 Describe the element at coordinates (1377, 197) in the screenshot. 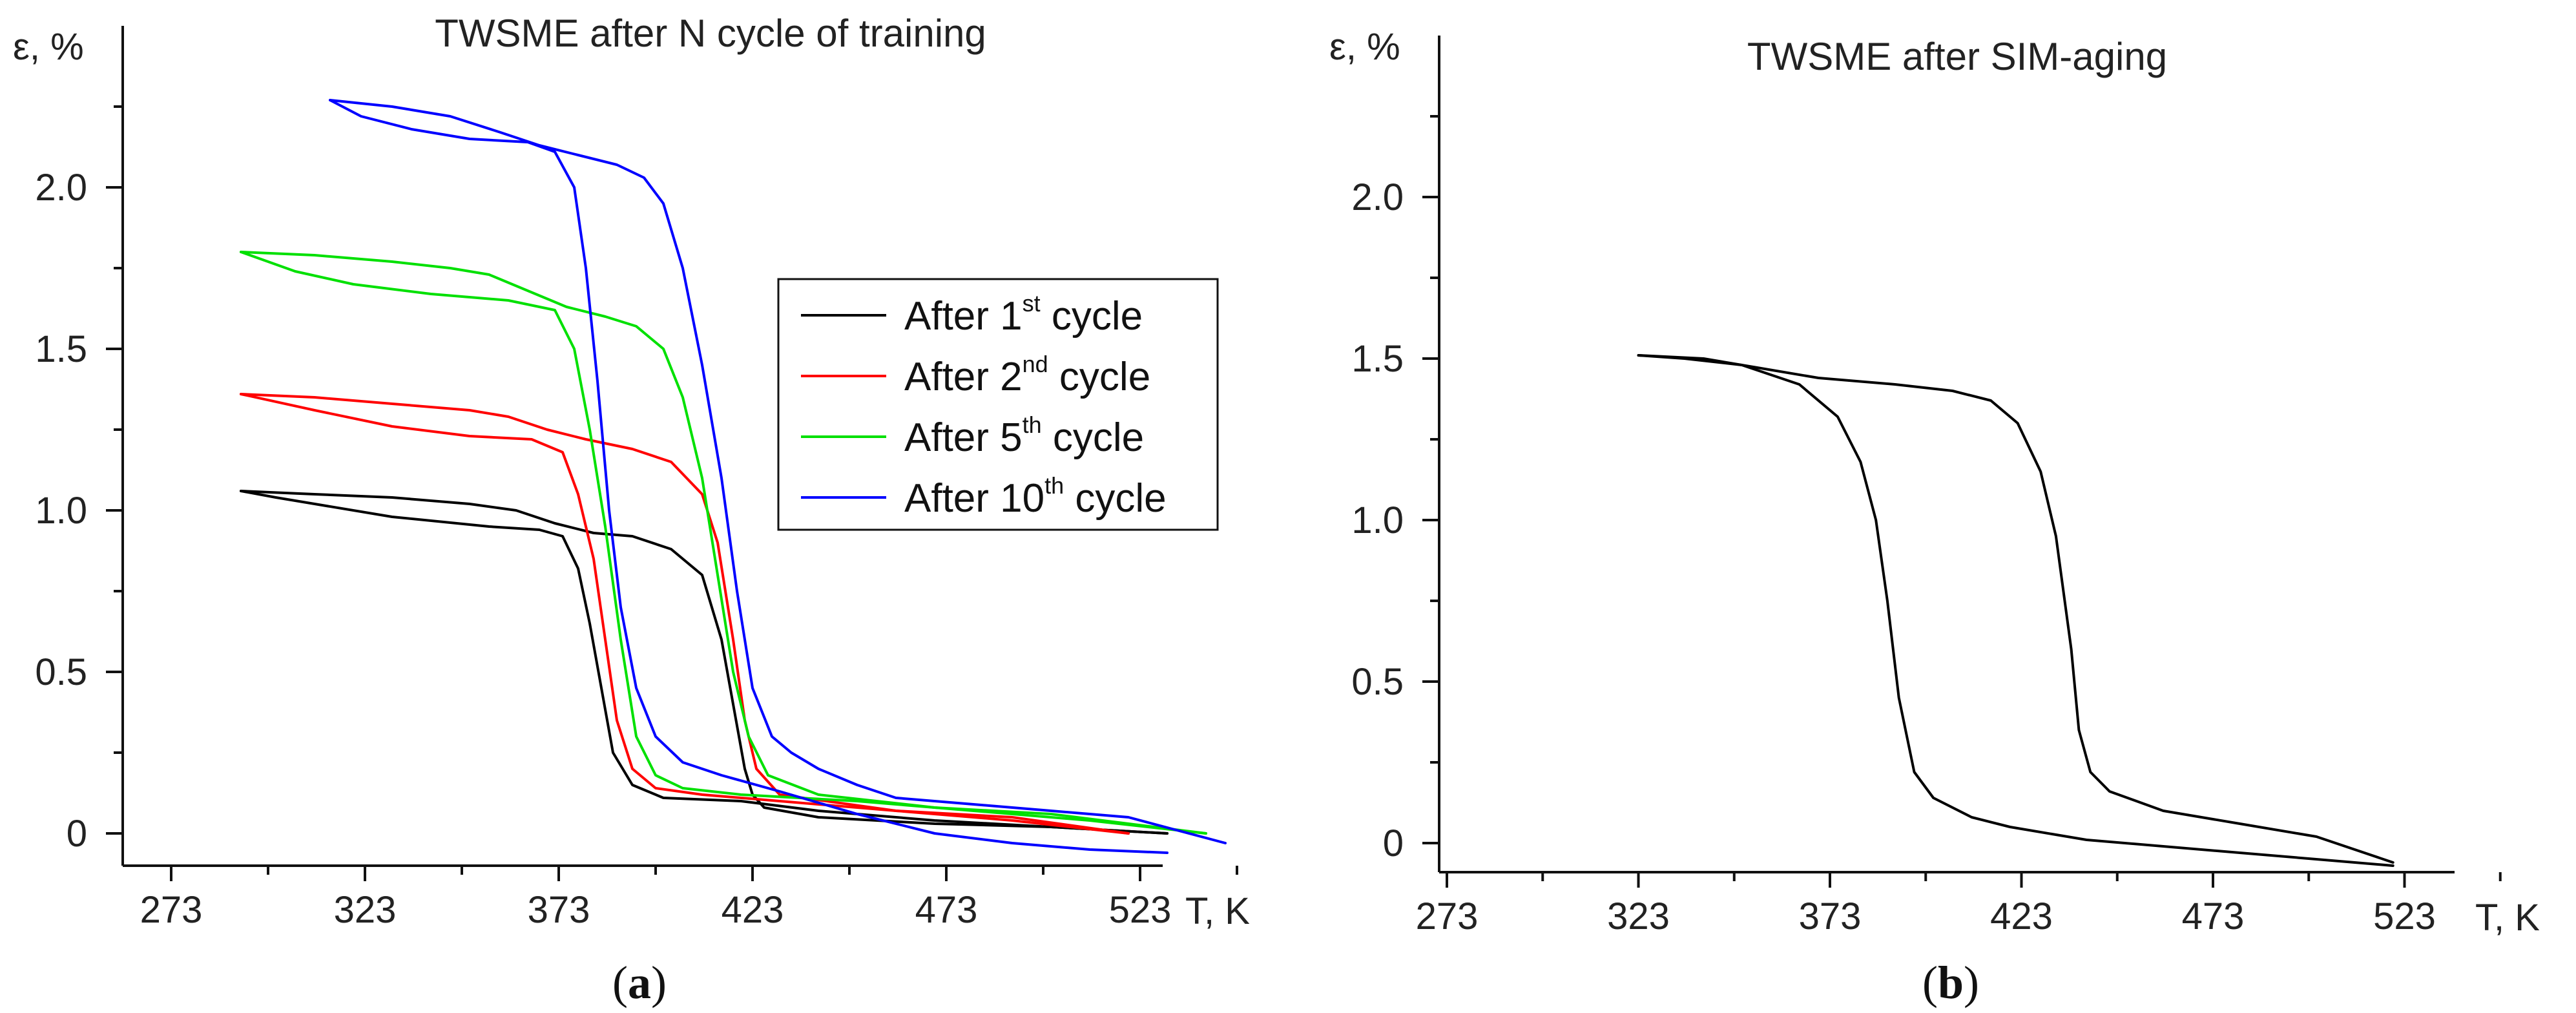

I see `panel-b-y-tick-label: 2.0` at that location.